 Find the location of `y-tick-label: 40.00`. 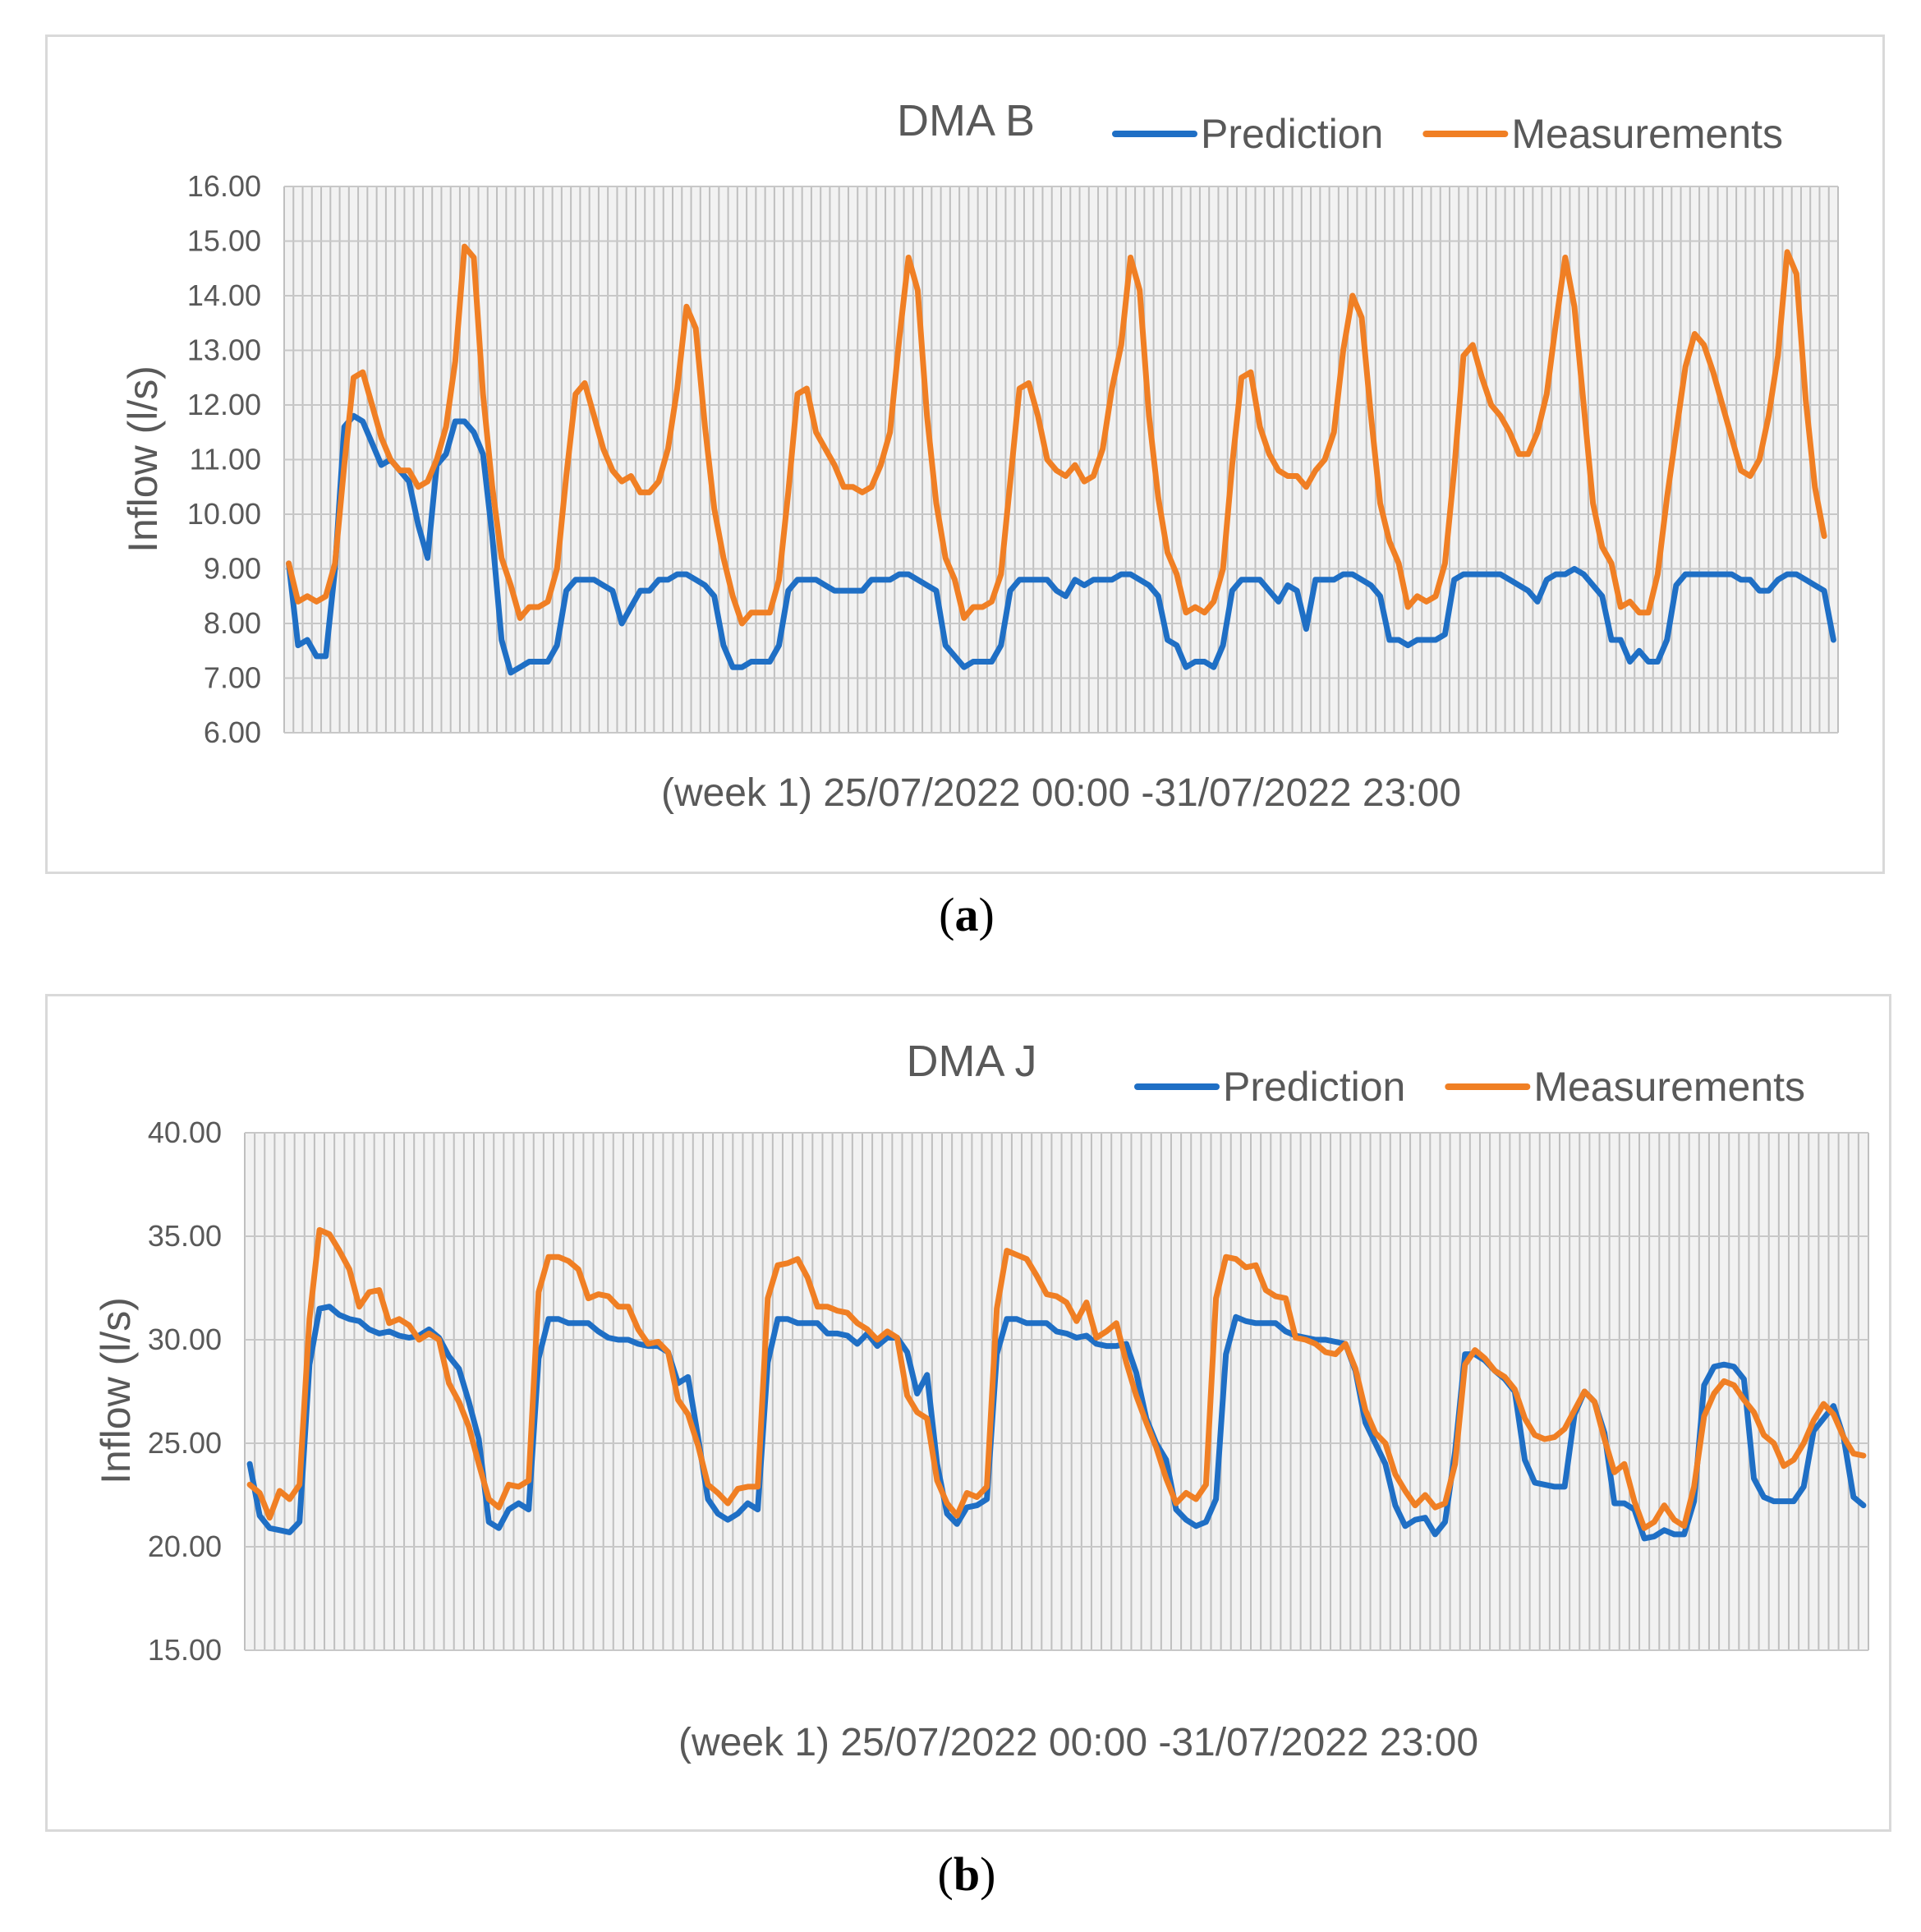

y-tick-label: 40.00 is located at coordinates (185, 1132).